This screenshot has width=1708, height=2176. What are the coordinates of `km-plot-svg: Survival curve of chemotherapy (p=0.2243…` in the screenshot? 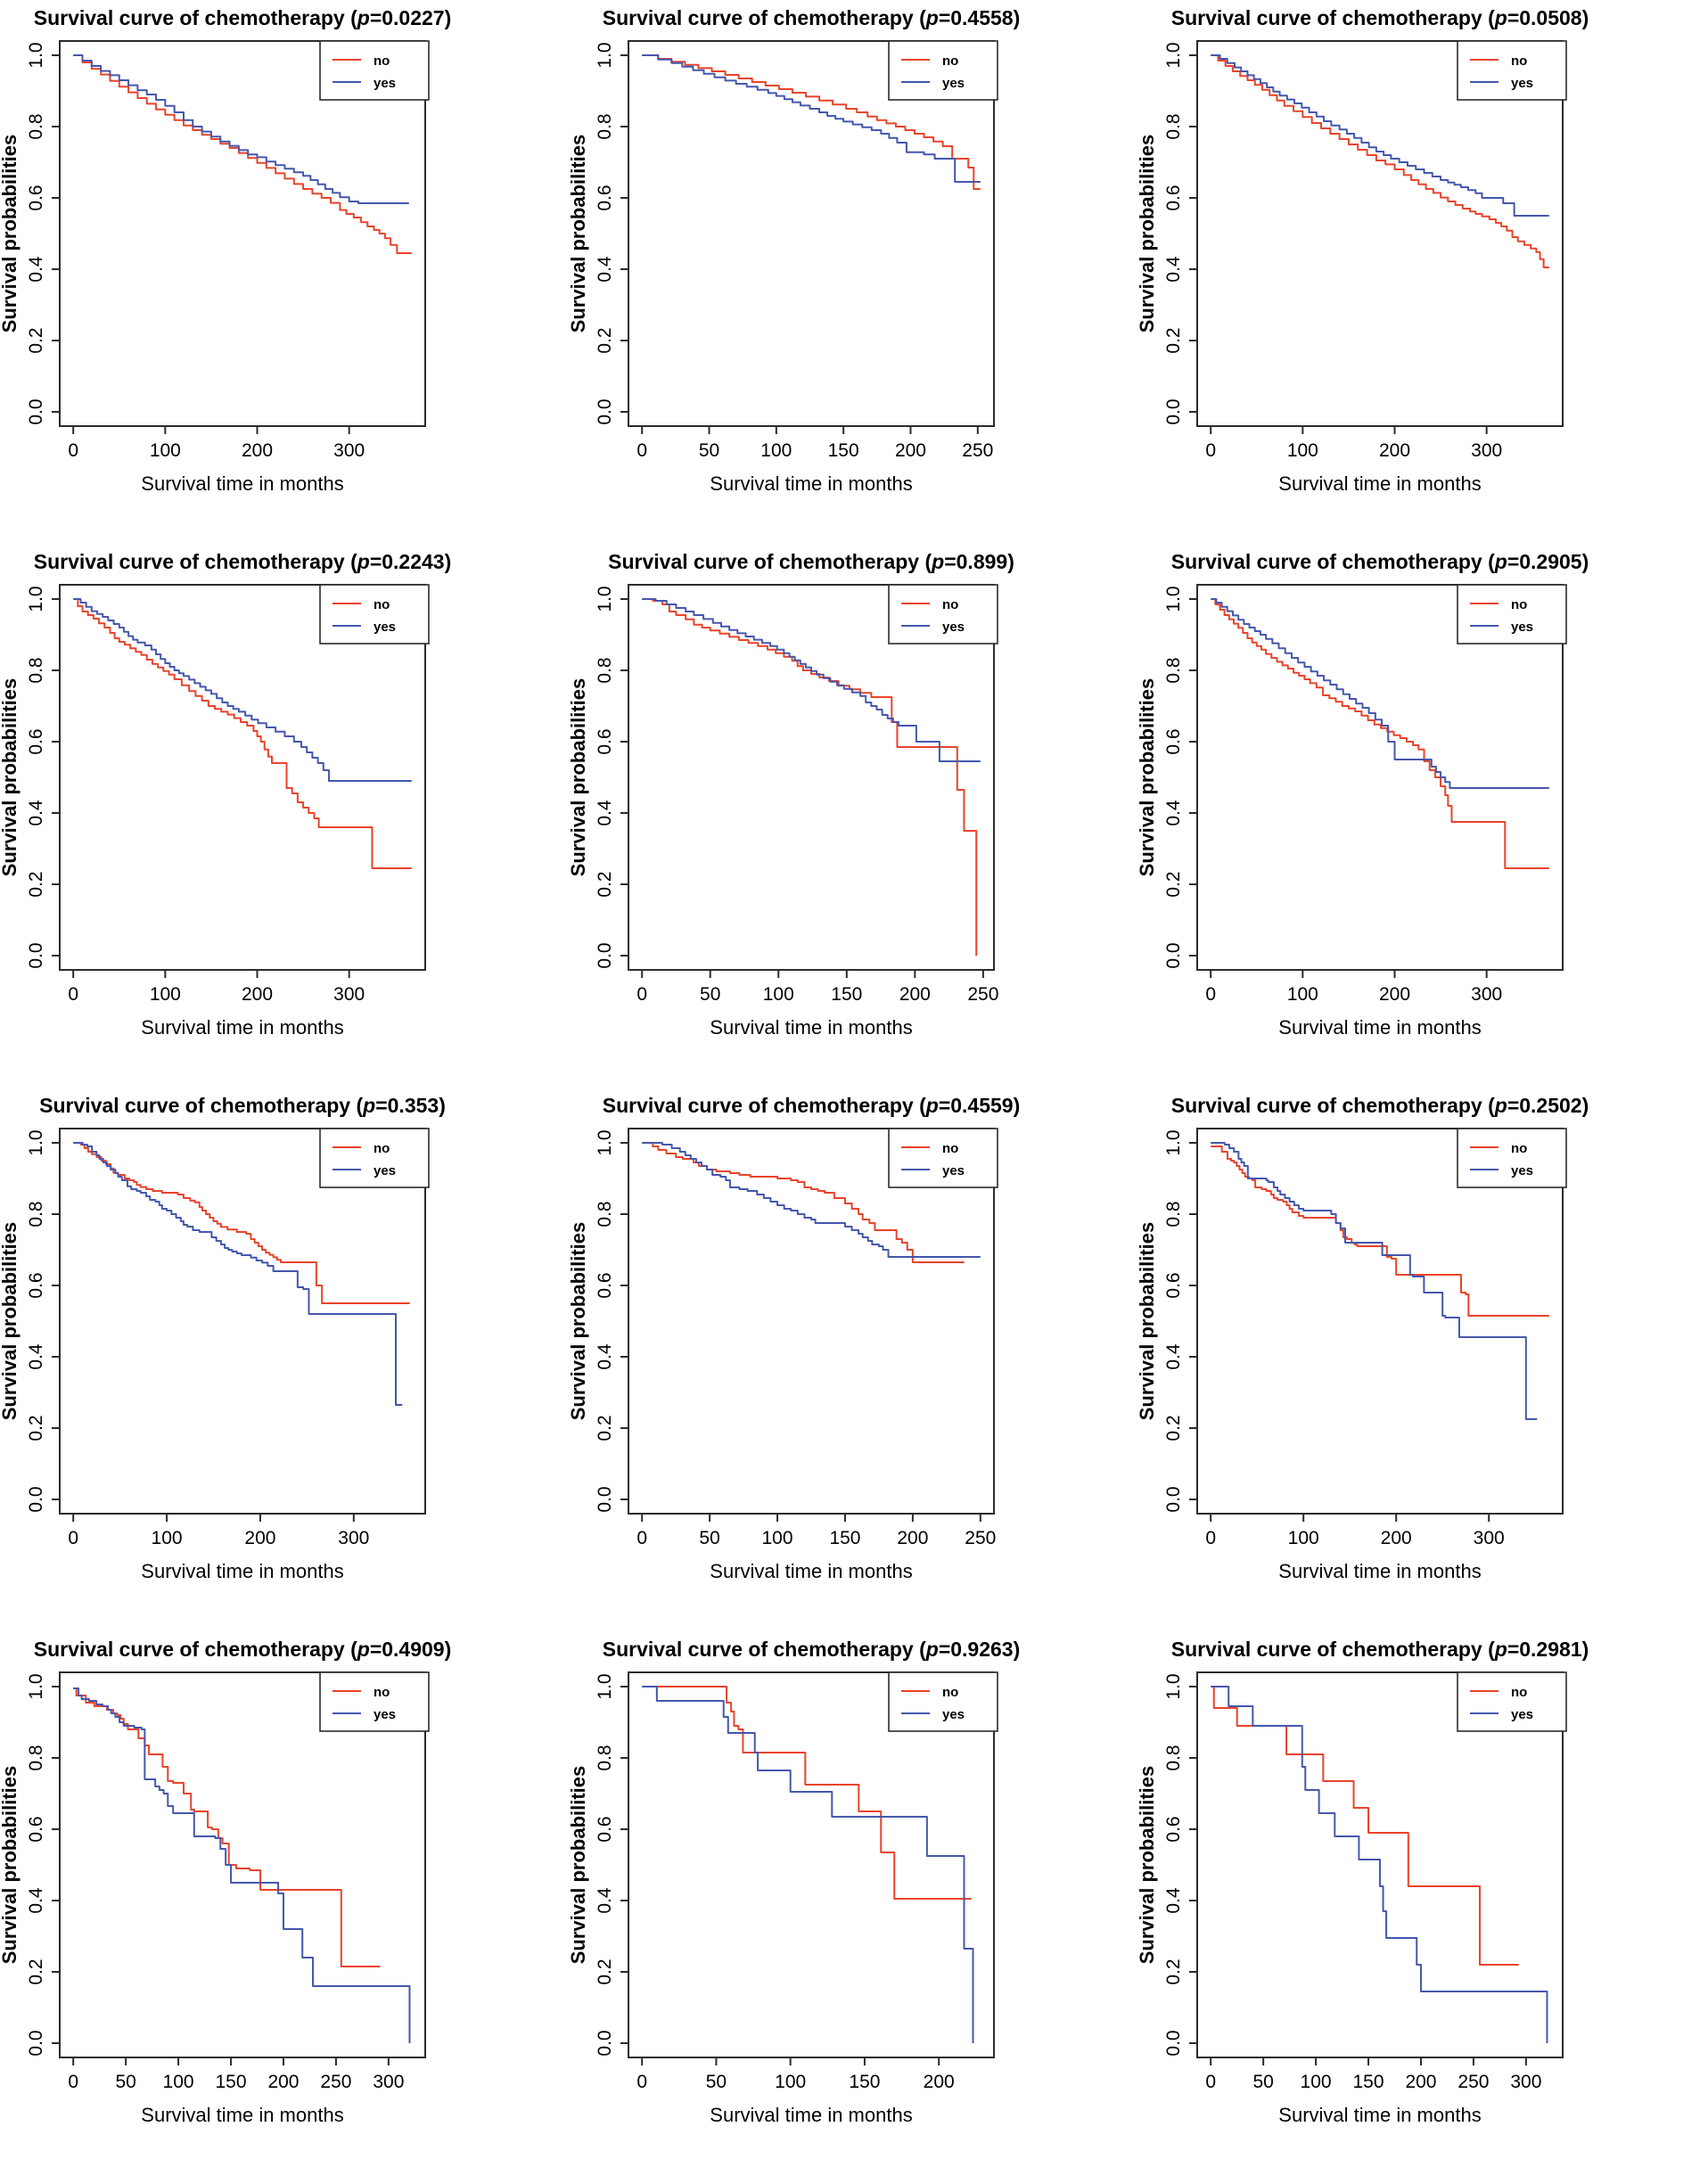 It's located at (225, 794).